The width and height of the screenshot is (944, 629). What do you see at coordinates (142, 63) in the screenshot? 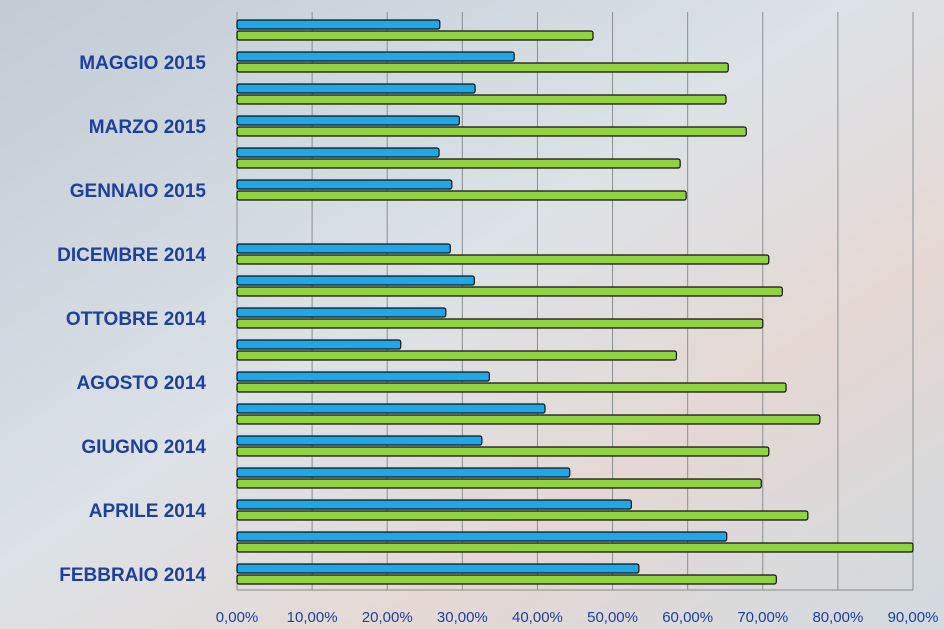
I see `y-tick-label: MAGGIO 2015` at bounding box center [142, 63].